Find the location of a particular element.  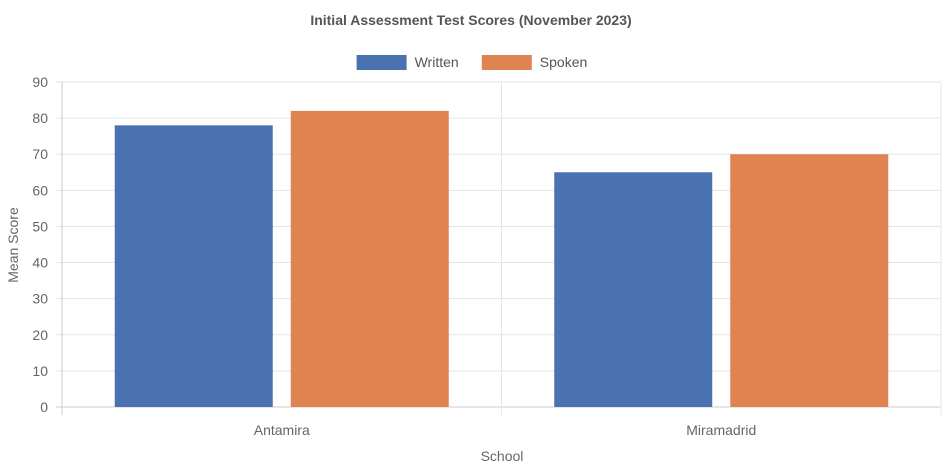

legend: Written Spoken is located at coordinates (471, 62).